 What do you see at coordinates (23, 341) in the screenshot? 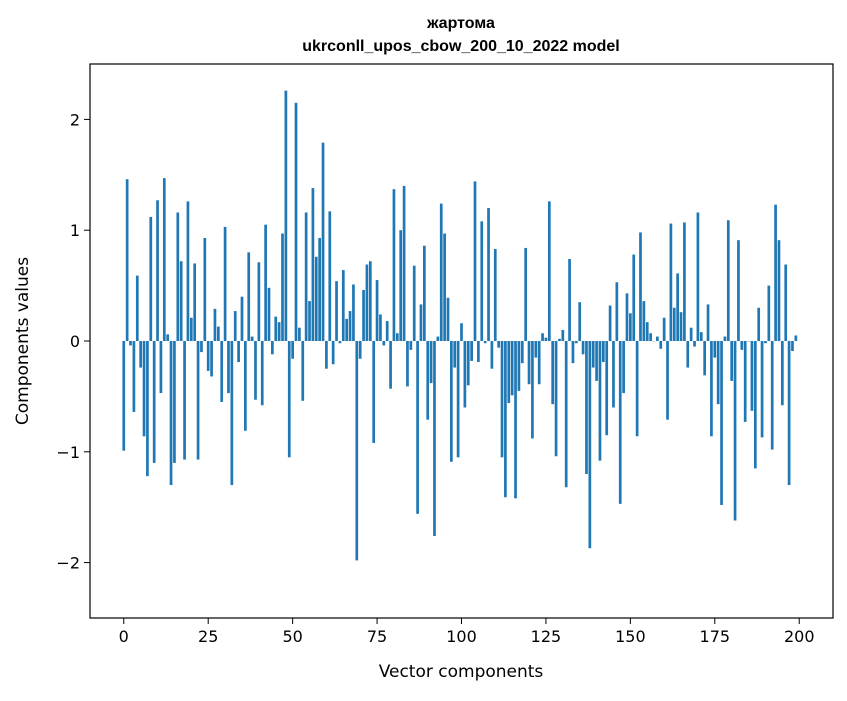
I see `y-axis-label: Components values` at bounding box center [23, 341].